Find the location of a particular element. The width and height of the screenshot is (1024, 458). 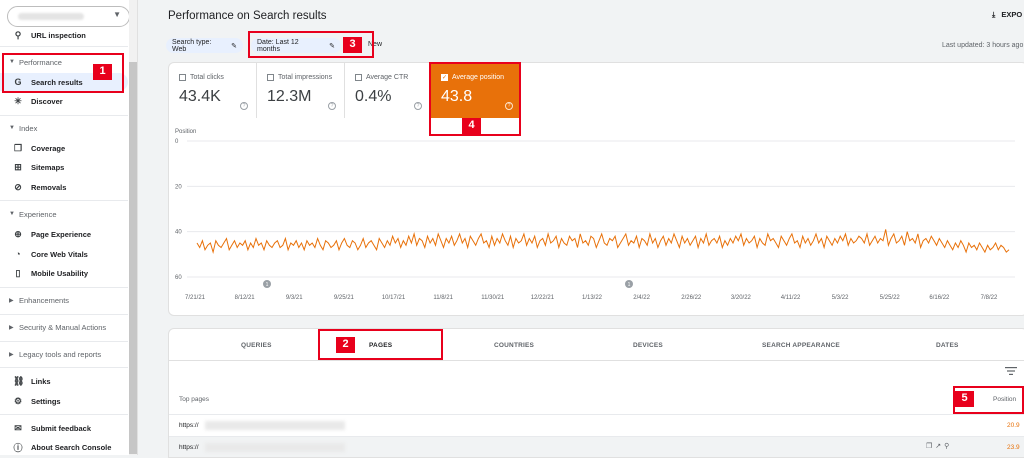

sidebar-item-about: ⓘ About Search Console is located at coordinates (62, 447).